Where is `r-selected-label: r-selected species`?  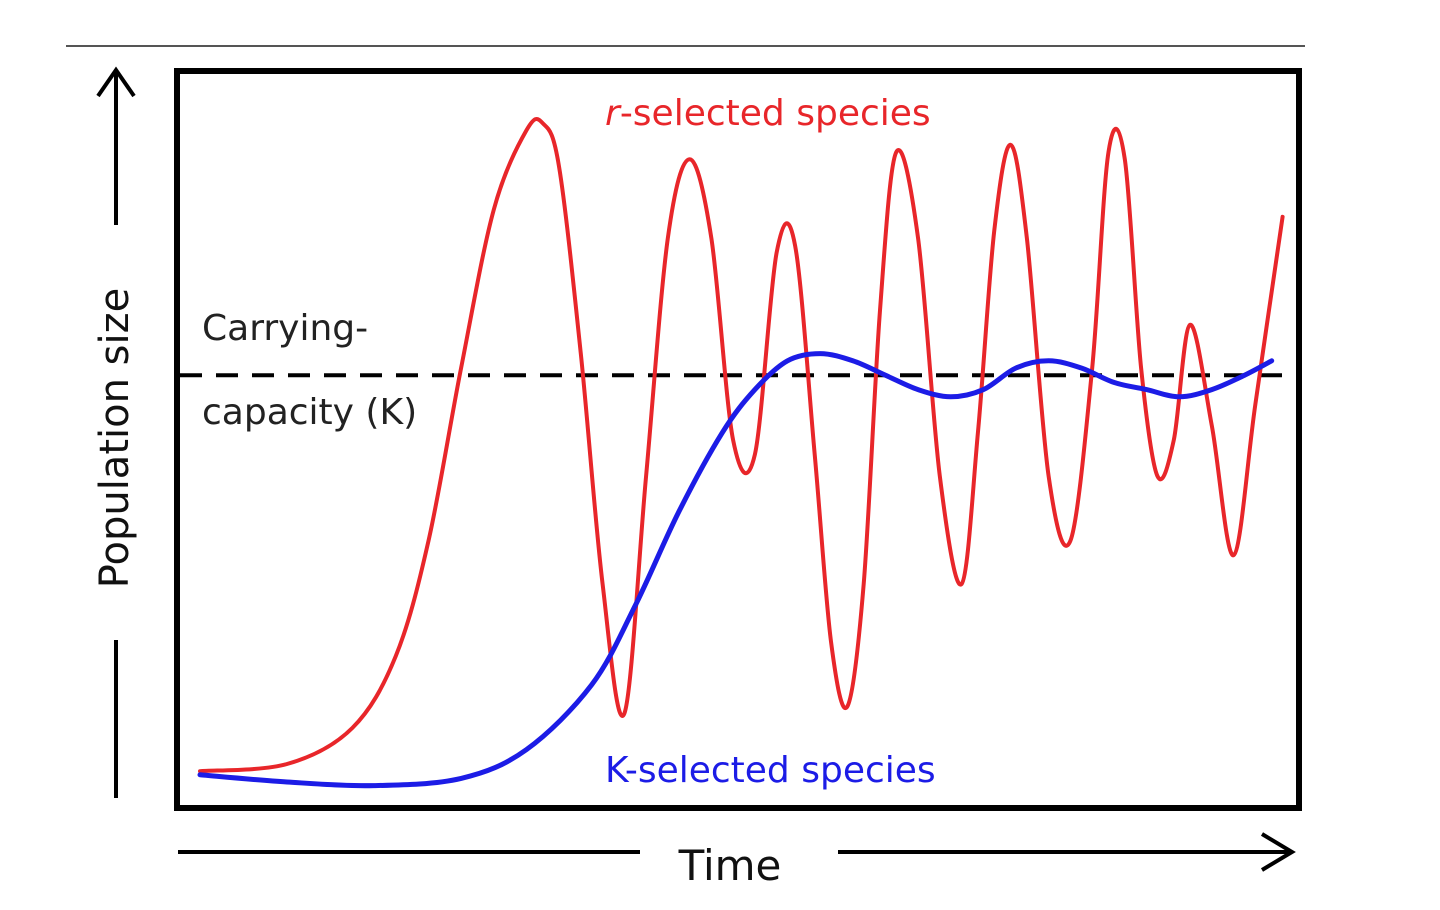
r-selected-label: r-selected species is located at coordinates (768, 113).